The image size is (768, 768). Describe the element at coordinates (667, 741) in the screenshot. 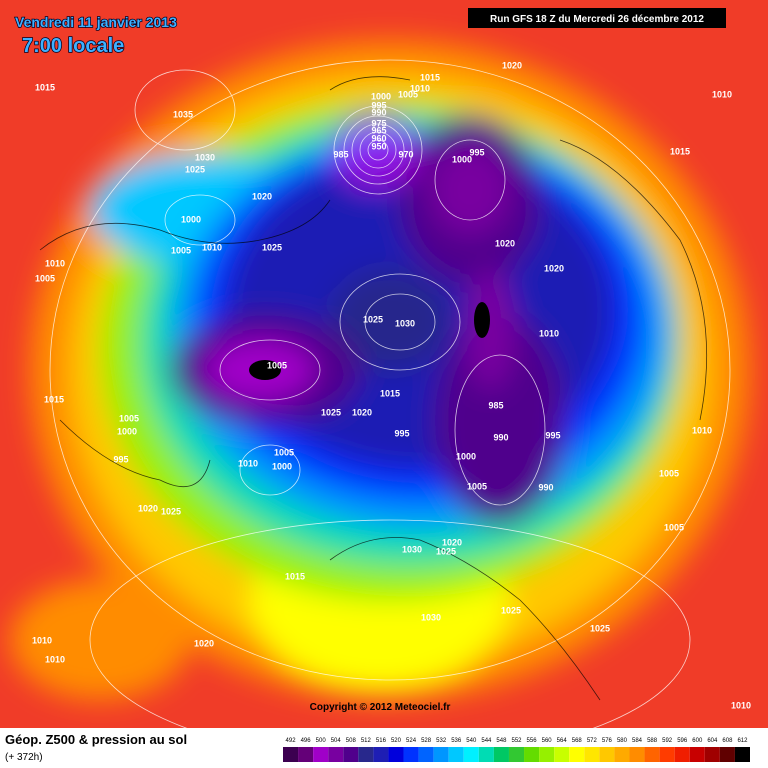

I see `scale-label: 592` at that location.